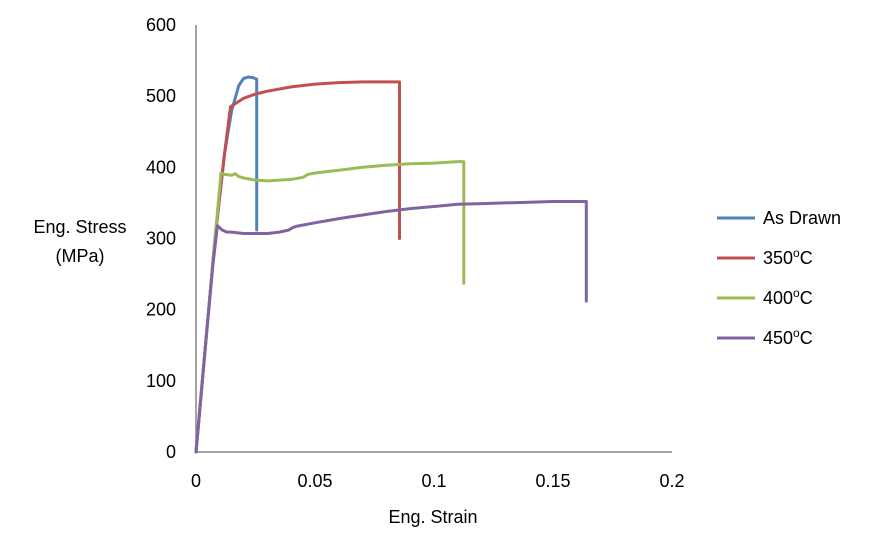 The width and height of the screenshot is (873, 555). What do you see at coordinates (161, 310) in the screenshot?
I see `y-tick-label: 200` at bounding box center [161, 310].